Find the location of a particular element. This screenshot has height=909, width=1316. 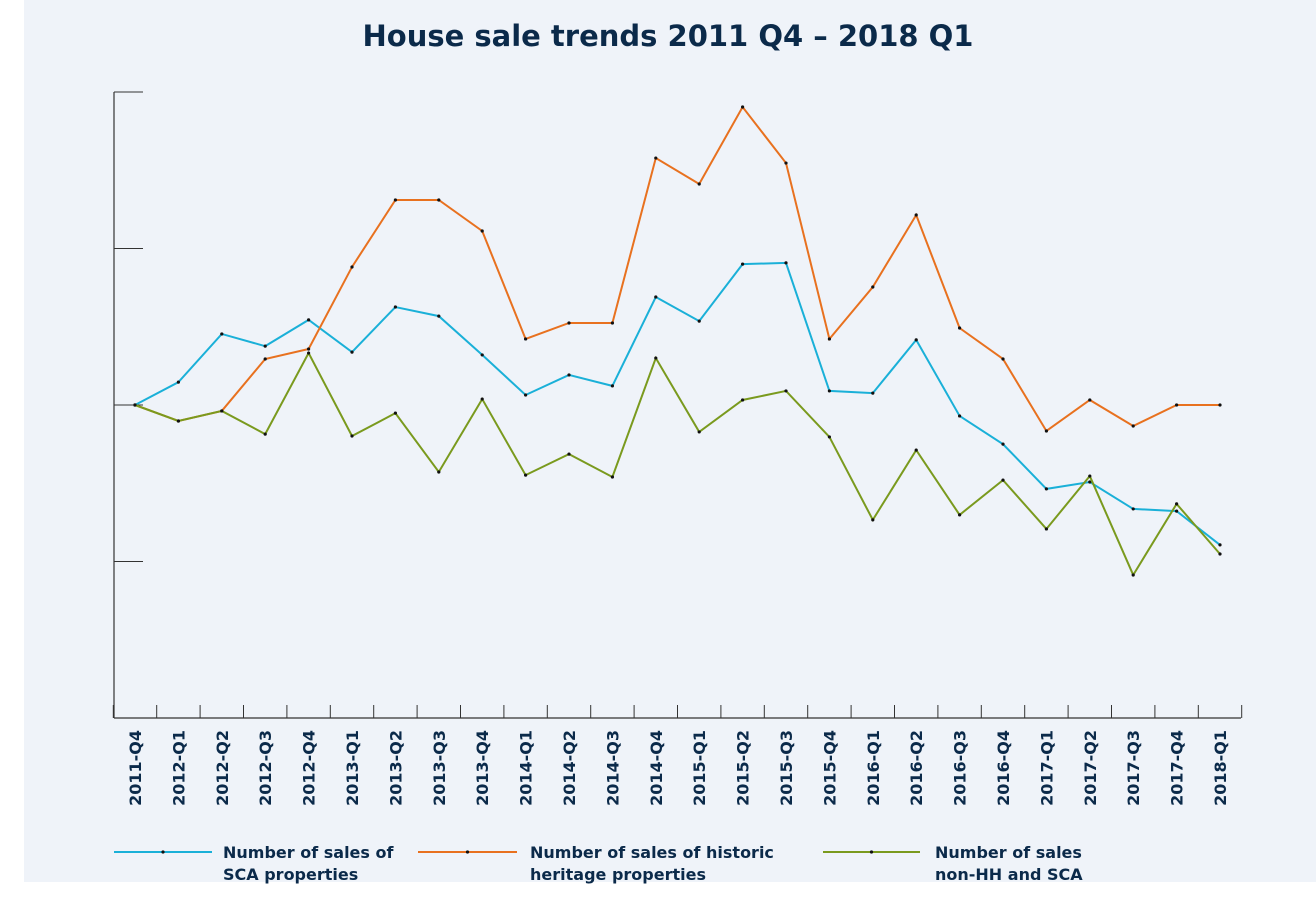

x-tick-label: 2013-Q4 is located at coordinates (482, 768).